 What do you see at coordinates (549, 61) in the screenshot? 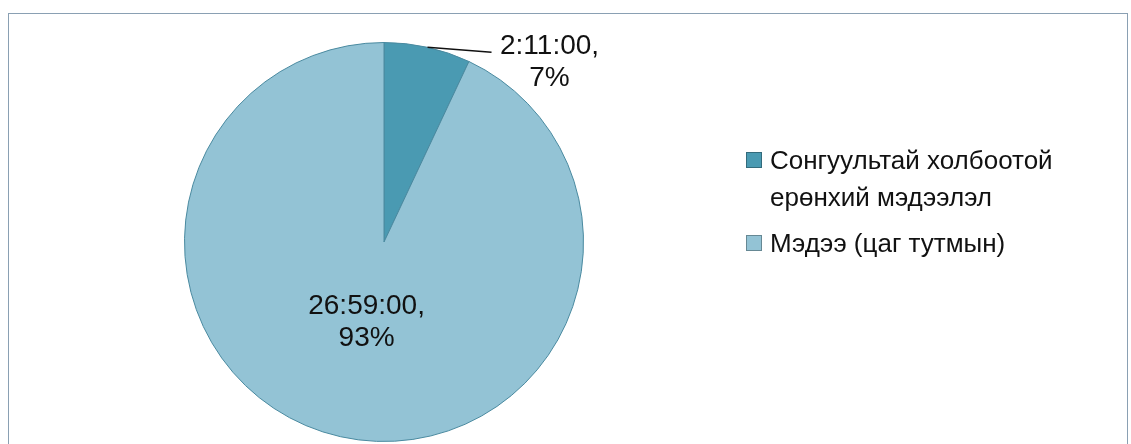
I see `data-label: 2:11:00, 7%` at bounding box center [549, 61].